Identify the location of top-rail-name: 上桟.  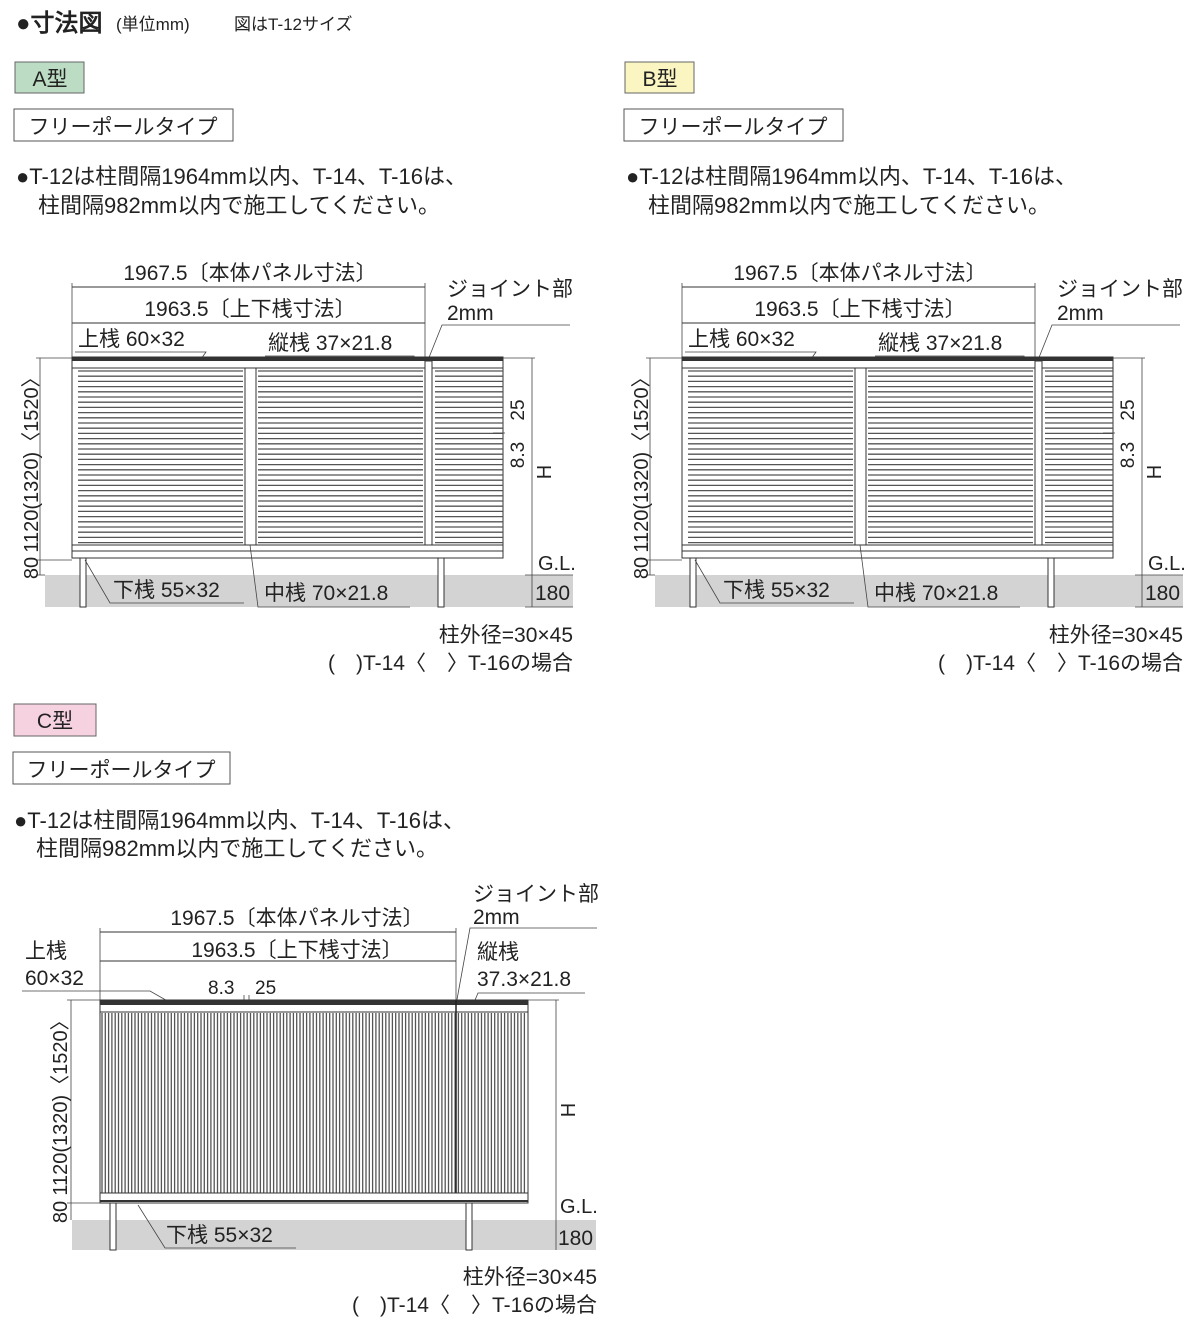
(46, 951).